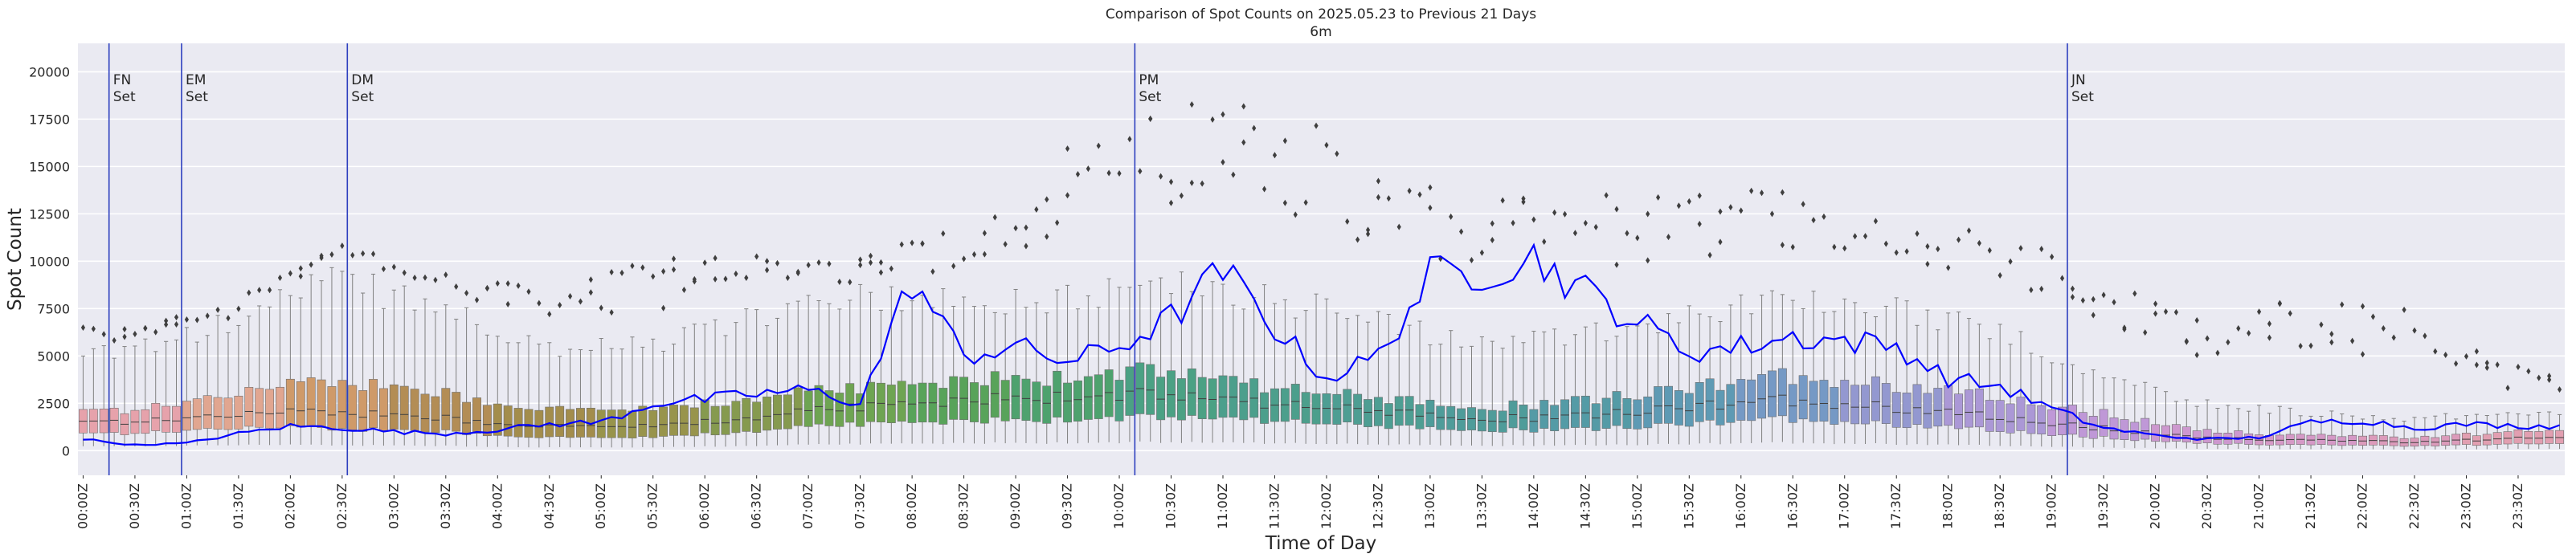 This screenshot has height=558, width=2576. I want to click on x-tick-label: 10:00Z, so click(1118, 506).